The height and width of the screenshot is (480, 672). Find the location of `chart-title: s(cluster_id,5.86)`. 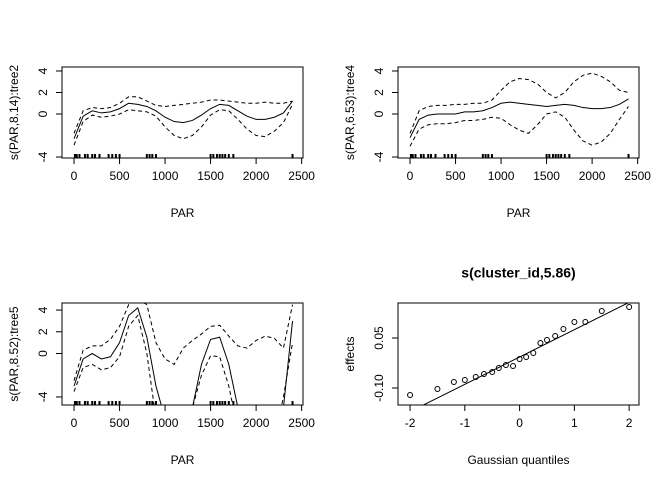

chart-title: s(cluster_id,5.86) is located at coordinates (518, 273).